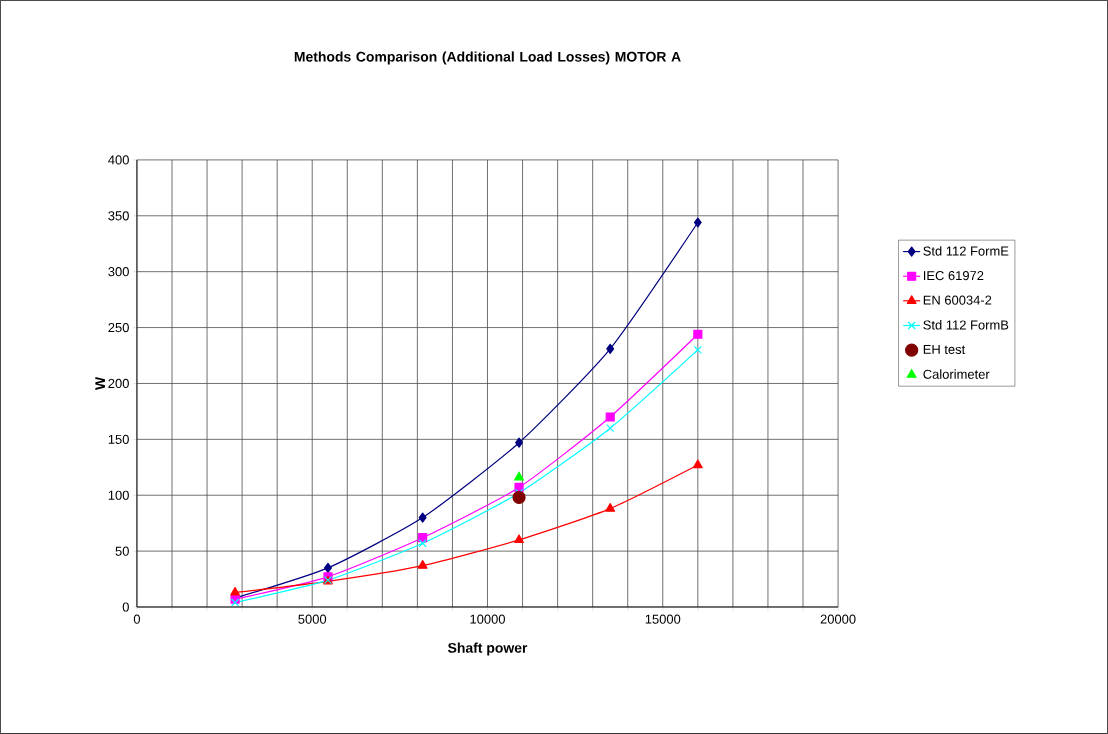 Image resolution: width=1108 pixels, height=734 pixels. I want to click on x-tick-label: 10000, so click(487, 619).